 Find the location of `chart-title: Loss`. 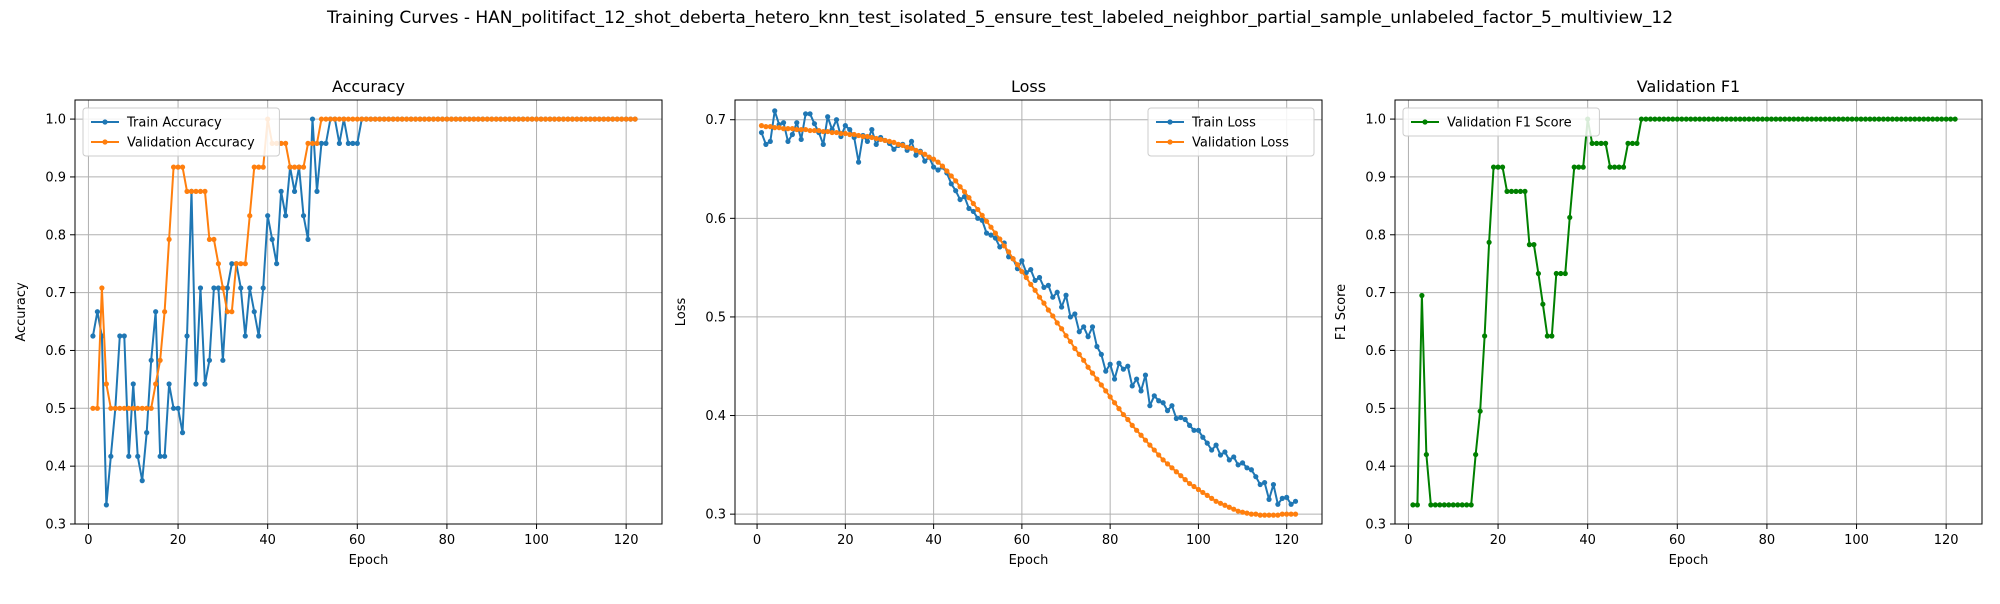

chart-title: Loss is located at coordinates (1028, 86).